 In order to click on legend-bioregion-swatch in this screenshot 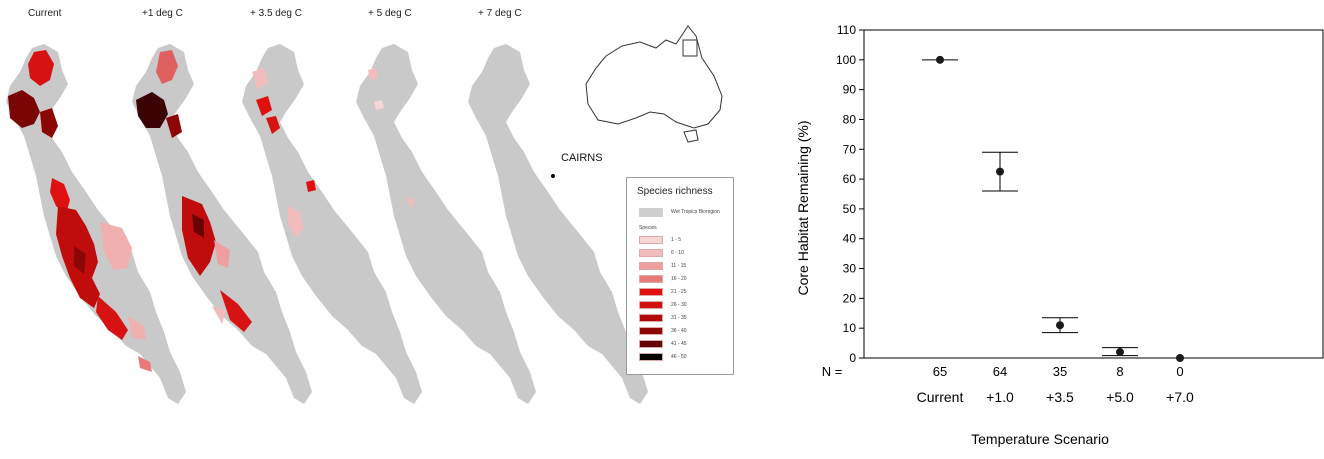, I will do `click(651, 212)`.